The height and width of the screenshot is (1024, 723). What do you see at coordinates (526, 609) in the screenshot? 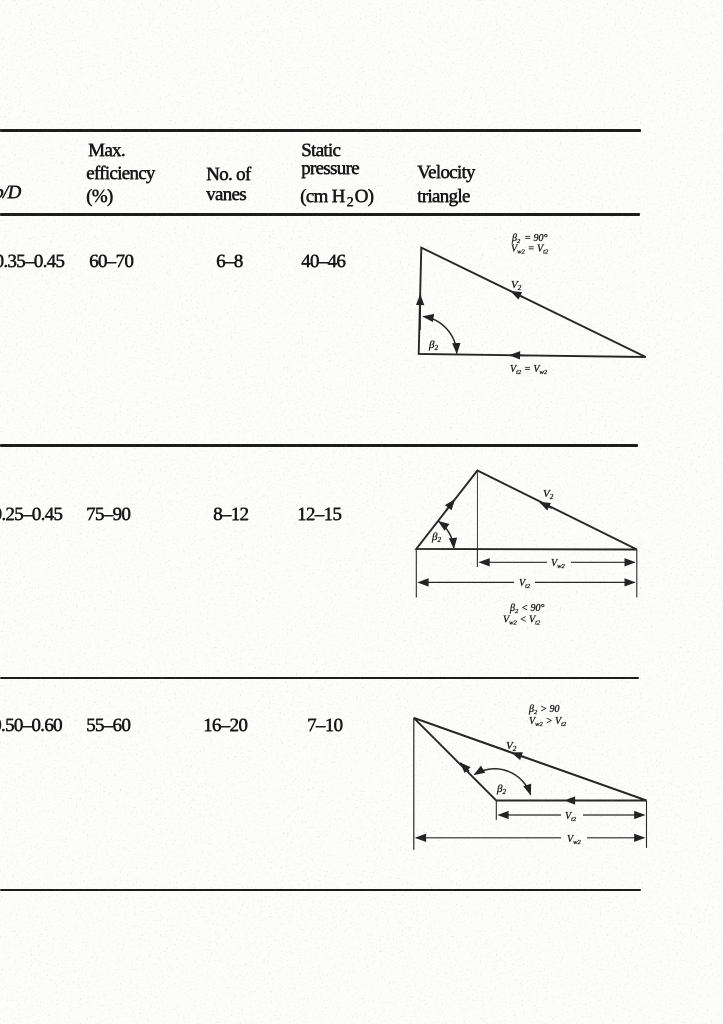
I see `svg-text:β2< 90°: β2 < 90°` at bounding box center [526, 609].